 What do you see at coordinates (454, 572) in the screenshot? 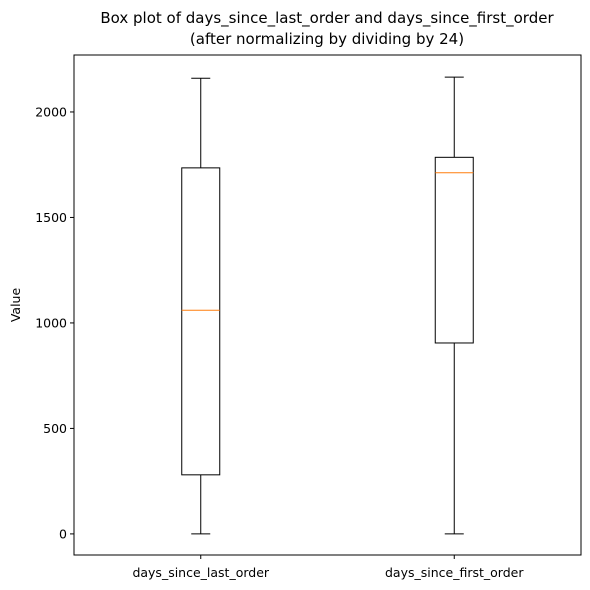
I see `x-tick-label: days_since_first_order` at bounding box center [454, 572].